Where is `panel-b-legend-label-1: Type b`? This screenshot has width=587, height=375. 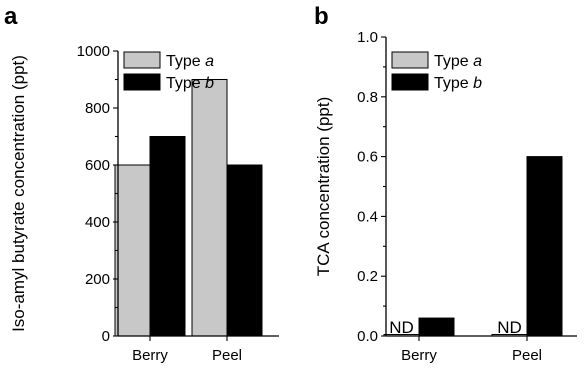 panel-b-legend-label-1: Type b is located at coordinates (458, 83).